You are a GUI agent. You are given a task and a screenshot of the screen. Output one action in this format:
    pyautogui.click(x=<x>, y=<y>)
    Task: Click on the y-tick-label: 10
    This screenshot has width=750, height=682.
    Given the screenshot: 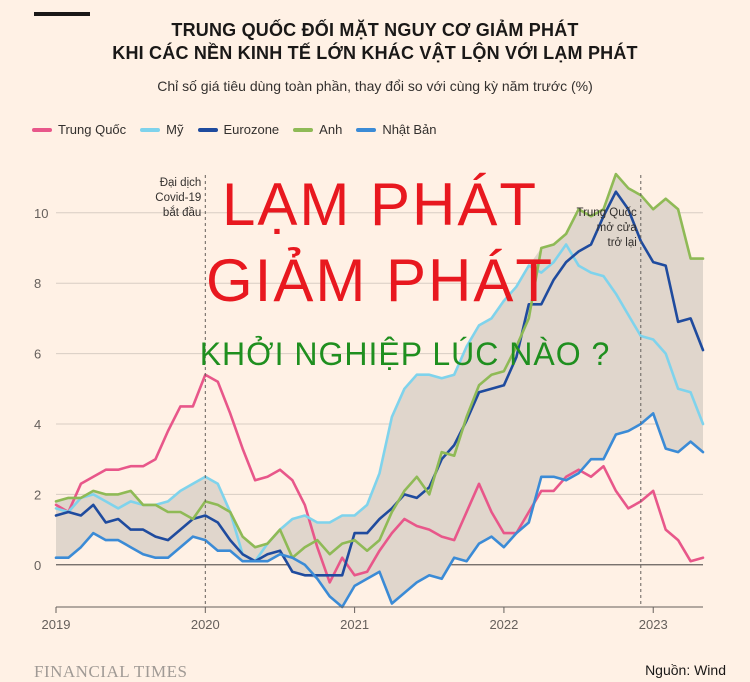 What is the action you would take?
    pyautogui.click(x=41, y=213)
    